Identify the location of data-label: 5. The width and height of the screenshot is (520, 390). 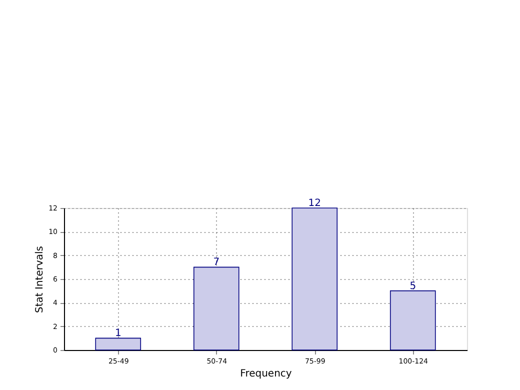
(413, 286).